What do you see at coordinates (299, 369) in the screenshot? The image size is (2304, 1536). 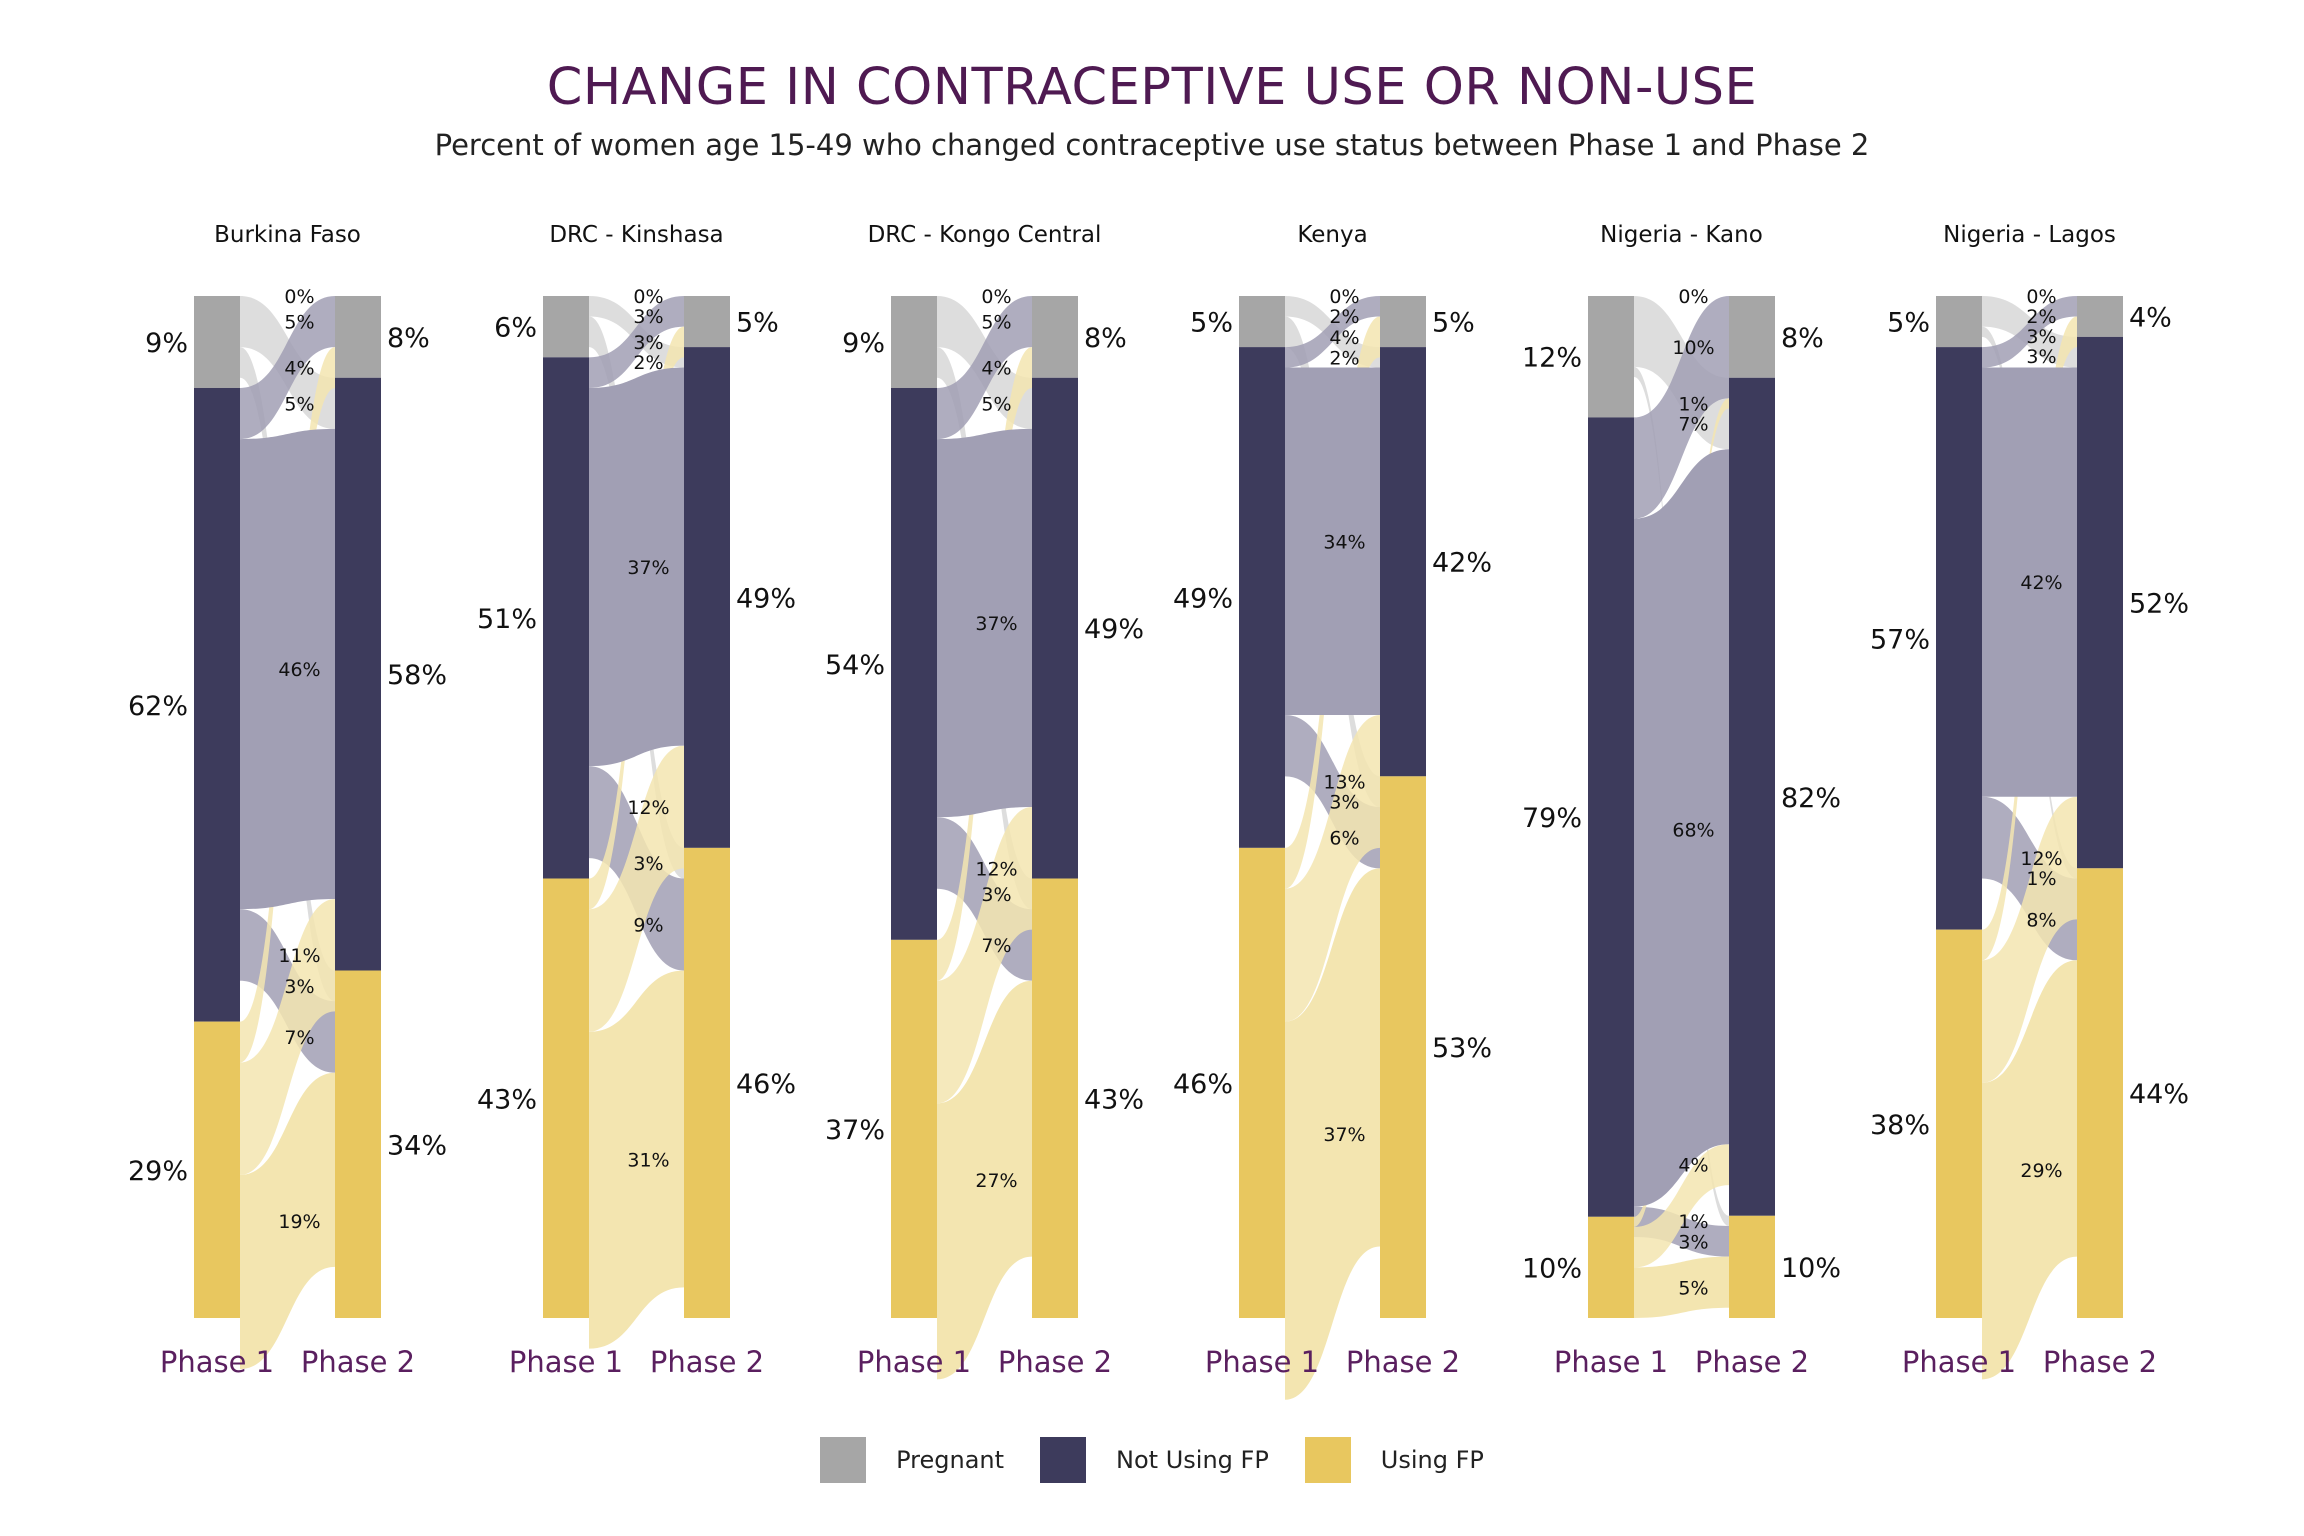 I see `flow-label-using-to-pregnant: 4%` at bounding box center [299, 369].